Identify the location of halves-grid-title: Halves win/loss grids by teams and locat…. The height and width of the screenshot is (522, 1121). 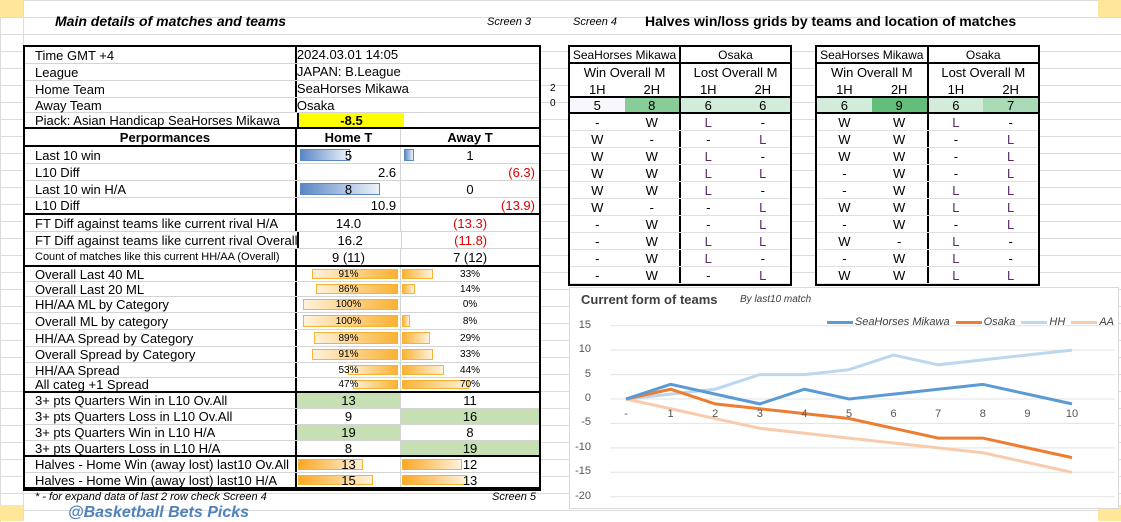
(831, 21).